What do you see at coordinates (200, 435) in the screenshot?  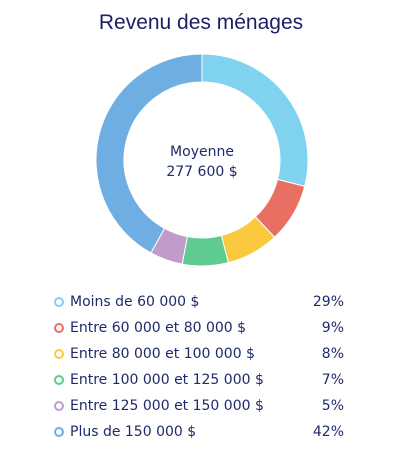 I see `legend-item: Plus de 150 000 $ 42%` at bounding box center [200, 435].